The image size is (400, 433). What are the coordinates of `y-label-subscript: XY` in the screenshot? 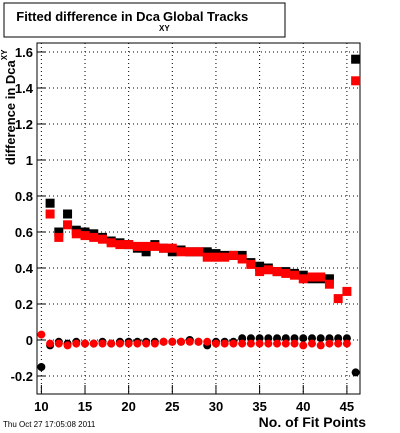 It's located at (4, 54).